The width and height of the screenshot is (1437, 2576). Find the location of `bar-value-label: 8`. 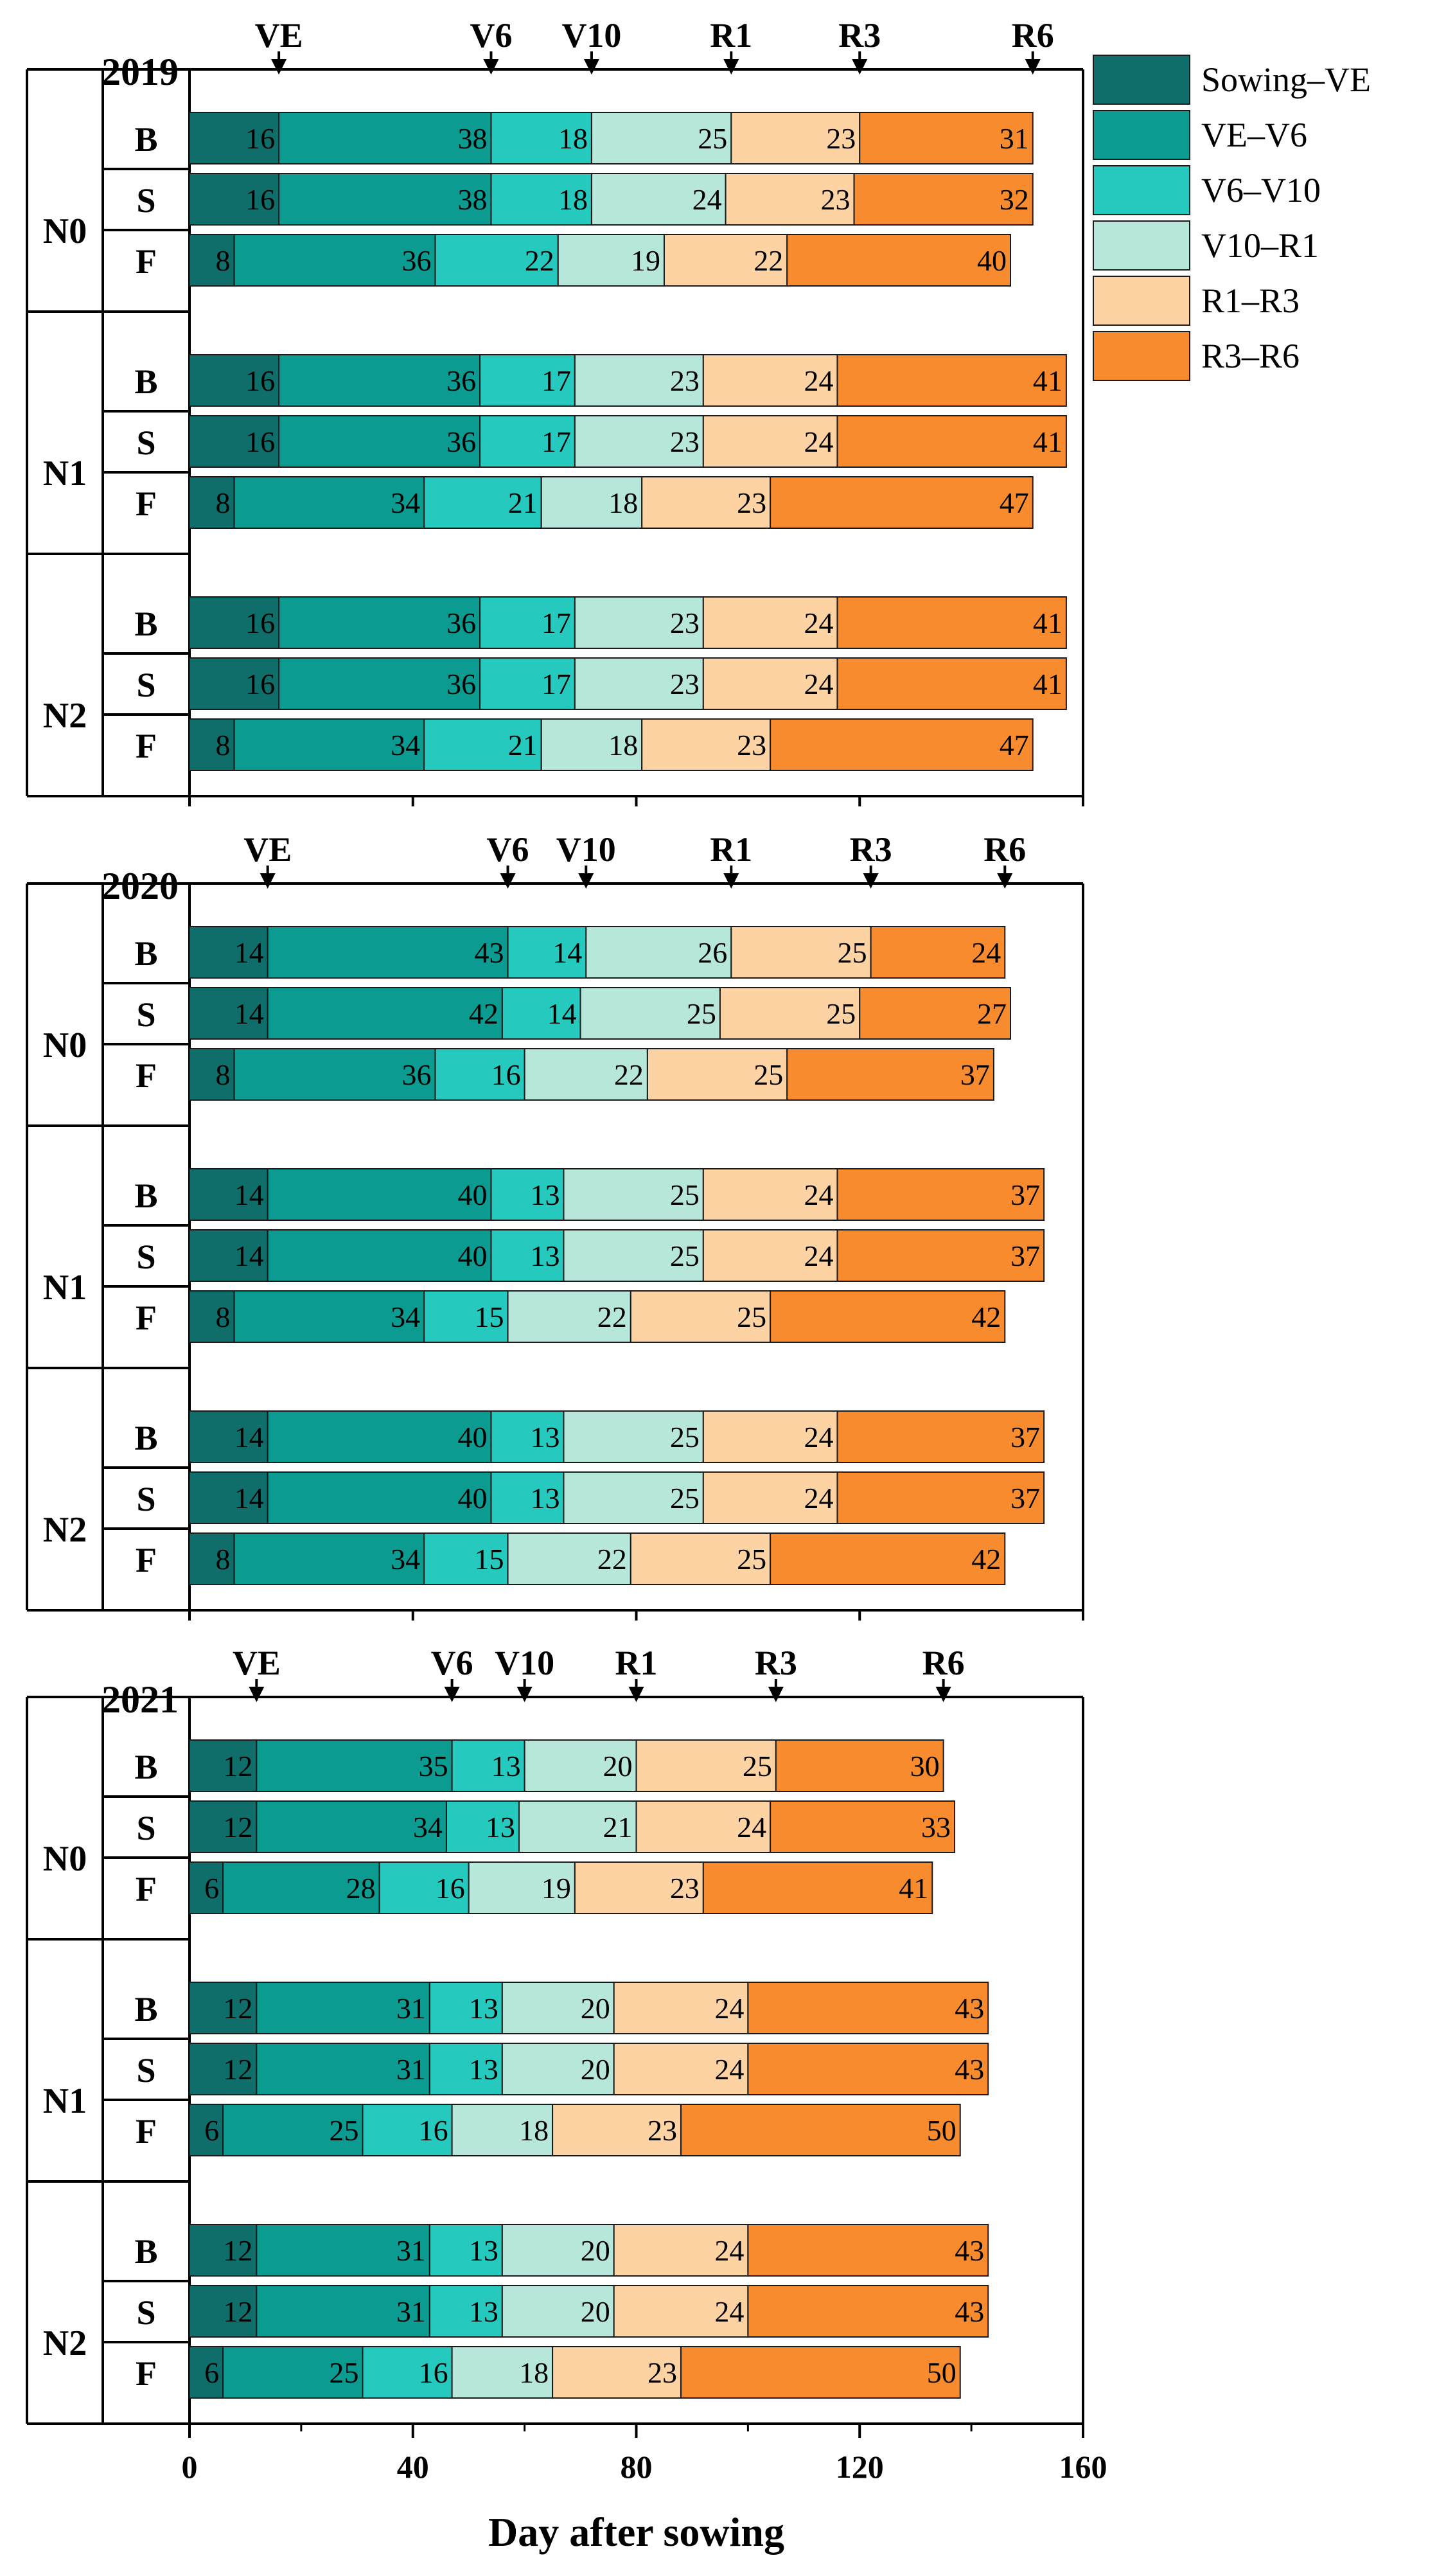

bar-value-label: 8 is located at coordinates (223, 503).